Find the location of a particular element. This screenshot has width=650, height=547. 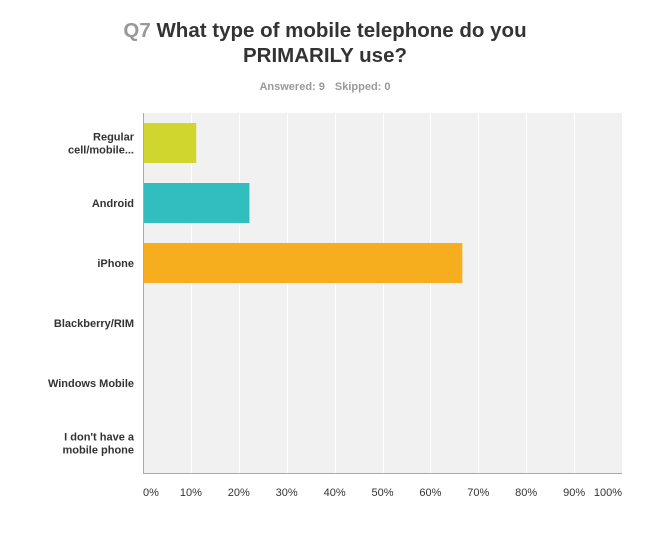

answered-count: Answered: 9 is located at coordinates (292, 87).